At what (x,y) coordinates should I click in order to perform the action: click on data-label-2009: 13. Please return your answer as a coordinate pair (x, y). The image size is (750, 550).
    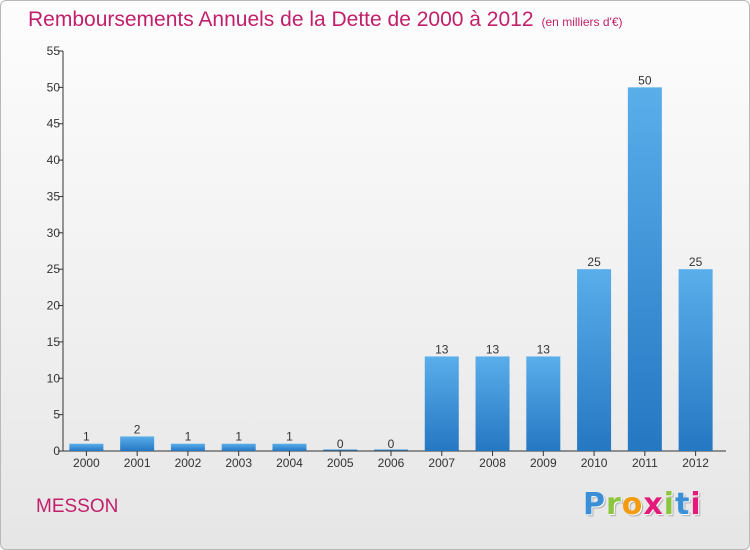
    Looking at the image, I should click on (544, 349).